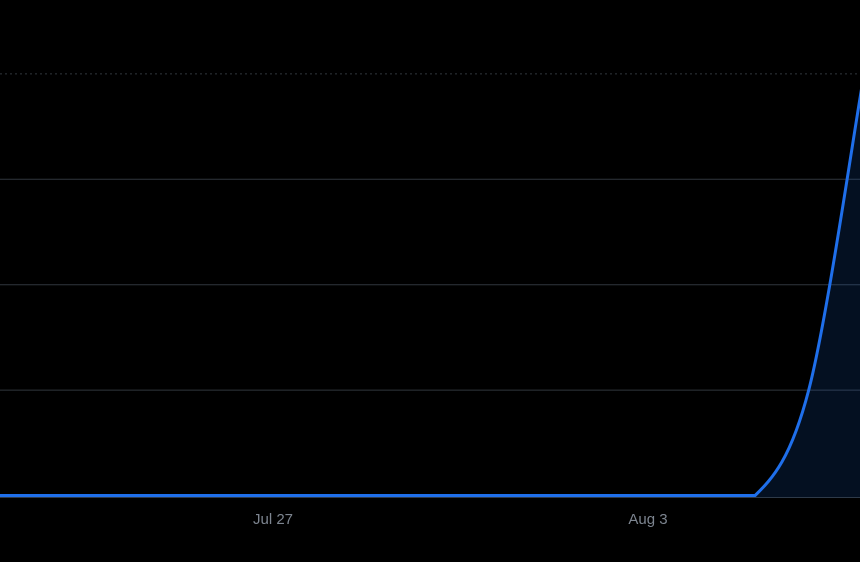  I want to click on x-axis-tick-label: Jul 27, so click(273, 519).